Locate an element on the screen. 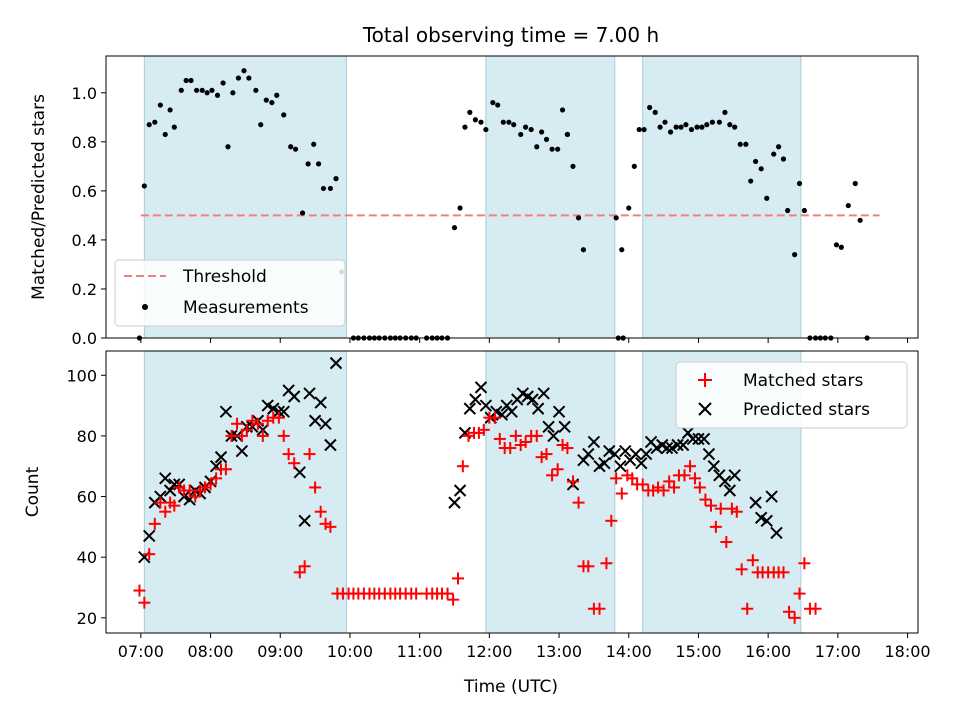 The width and height of the screenshot is (960, 720). y-tick-label: 60 is located at coordinates (87, 497).